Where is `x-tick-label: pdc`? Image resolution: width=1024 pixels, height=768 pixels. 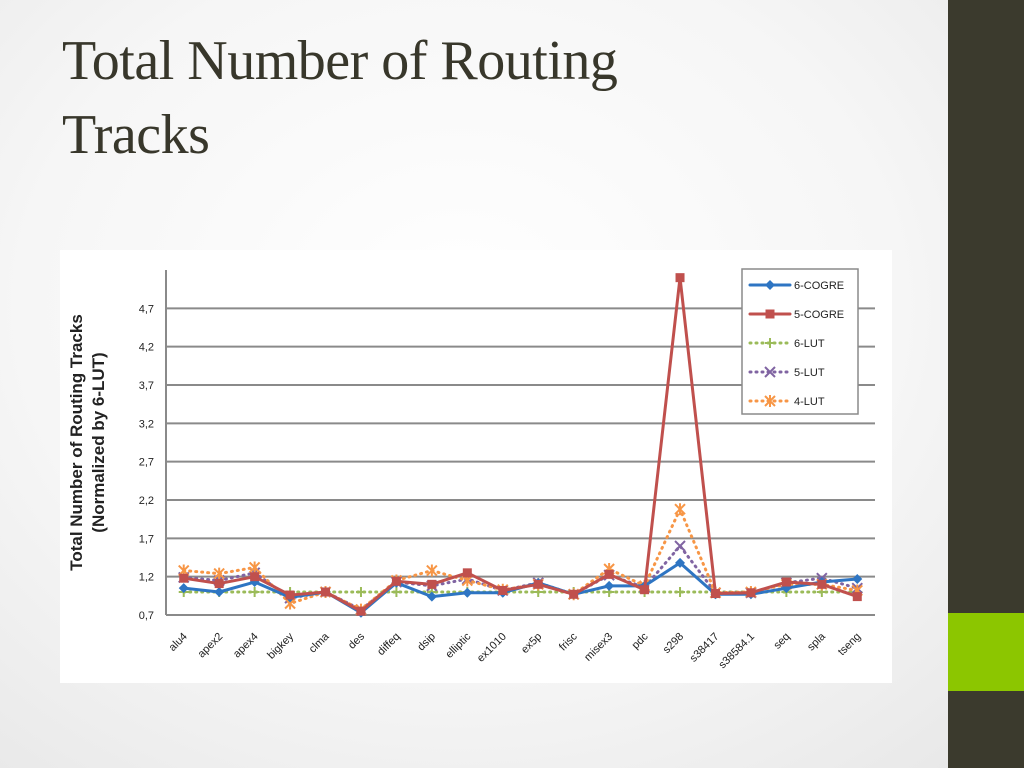 x-tick-label: pdc is located at coordinates (640, 640).